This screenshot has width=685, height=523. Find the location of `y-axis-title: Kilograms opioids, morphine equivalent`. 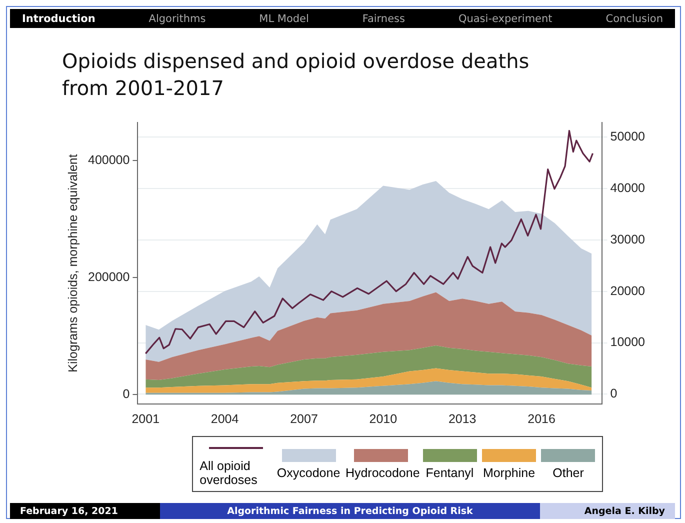

y-axis-title: Kilograms opioids, morphine equivalent is located at coordinates (73, 263).